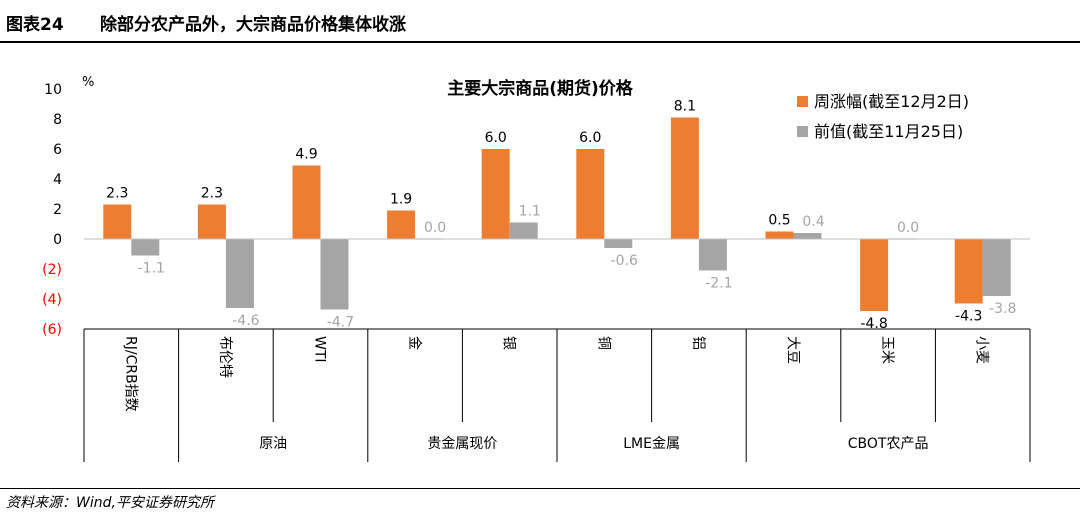  Describe the element at coordinates (57, 180) in the screenshot. I see `y-tick-label: 4` at that location.